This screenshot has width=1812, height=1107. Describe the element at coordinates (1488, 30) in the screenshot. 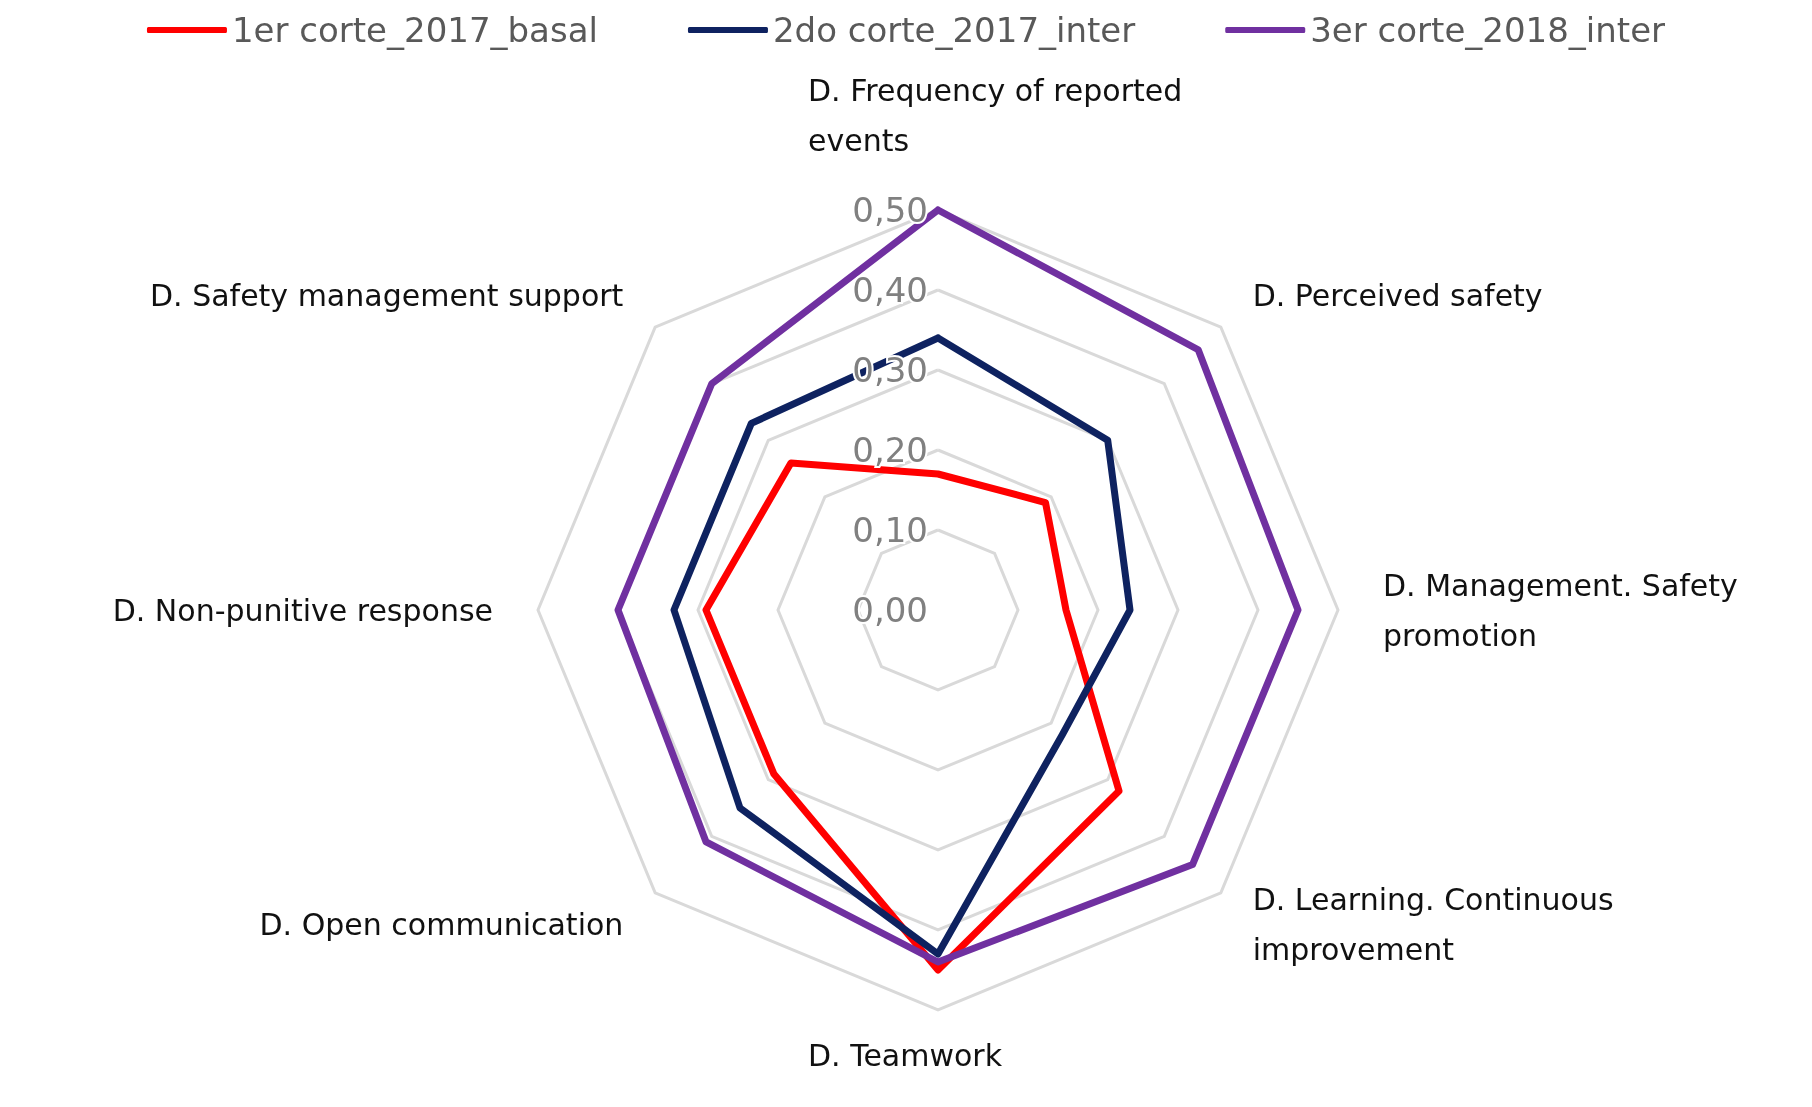

I see `legend-label: 3er corte_2018_inter` at that location.